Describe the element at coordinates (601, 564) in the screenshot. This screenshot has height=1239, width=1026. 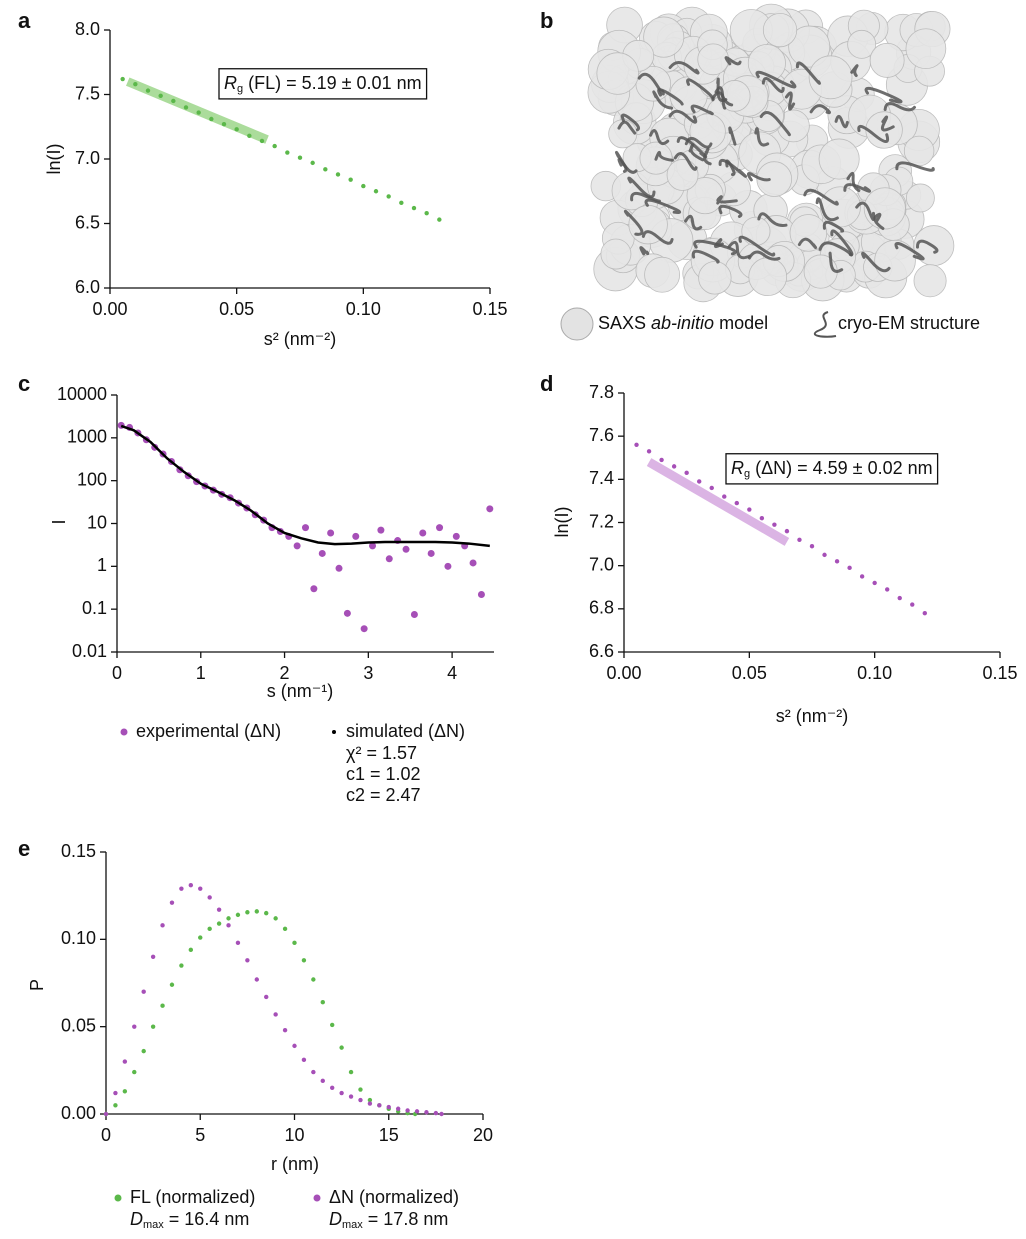
I see `y-tick-label: 7.0` at that location.